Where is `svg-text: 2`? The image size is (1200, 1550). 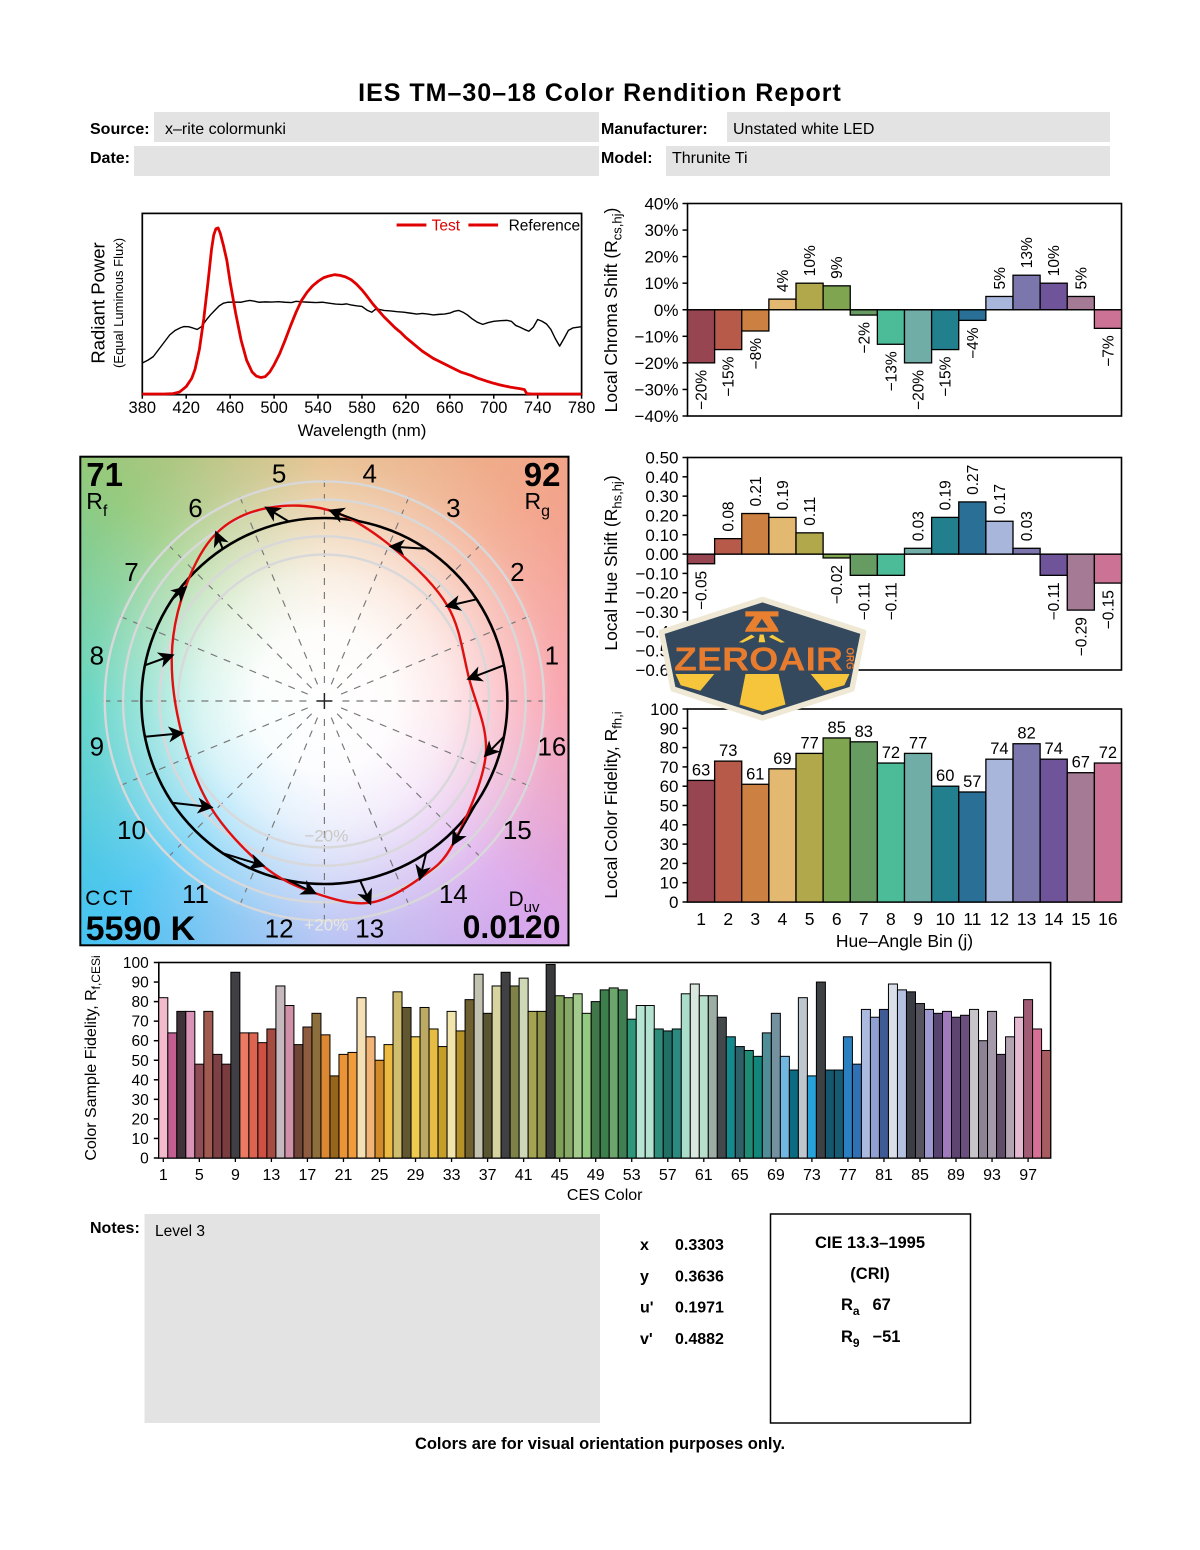
svg-text: 2 is located at coordinates (517, 572).